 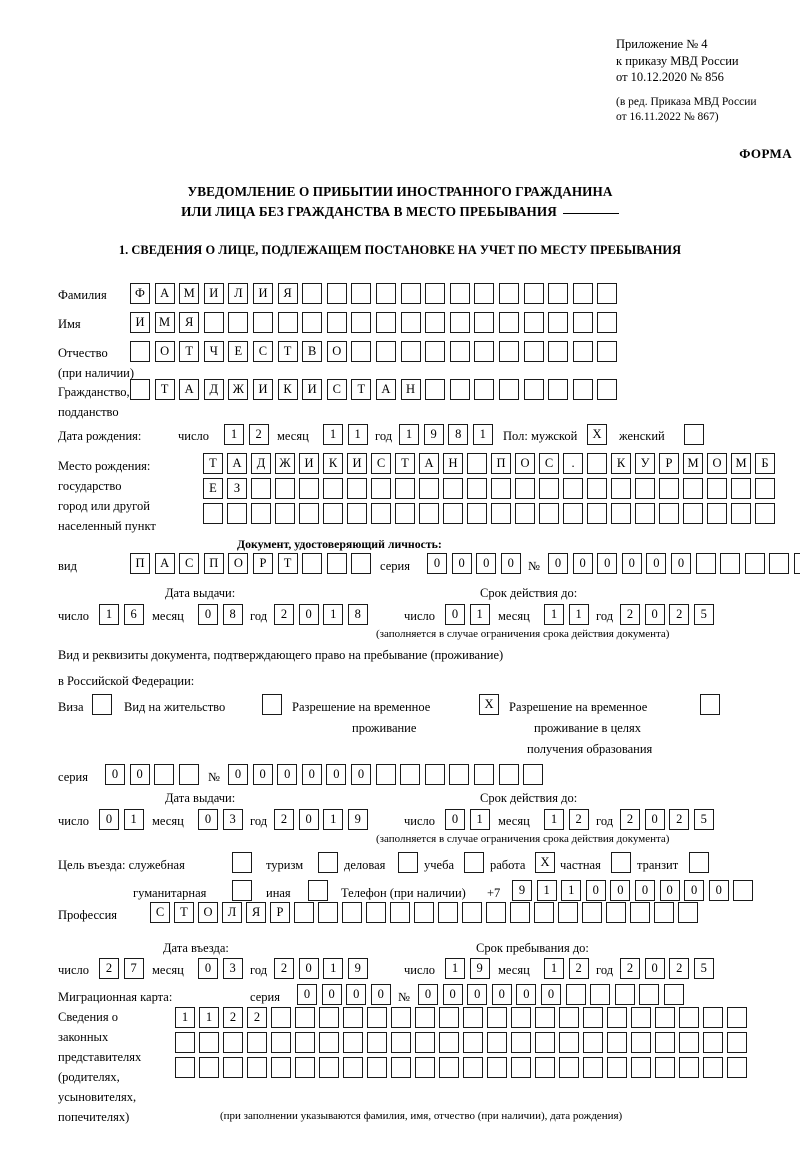 What do you see at coordinates (710, 704) in the screenshot?
I see `temp-residence-edu-checkbox` at bounding box center [710, 704].